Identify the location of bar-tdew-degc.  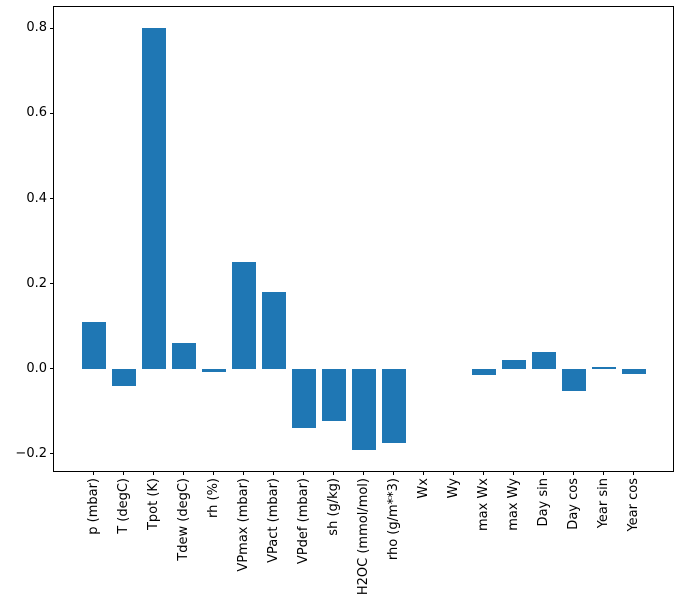
(183, 356).